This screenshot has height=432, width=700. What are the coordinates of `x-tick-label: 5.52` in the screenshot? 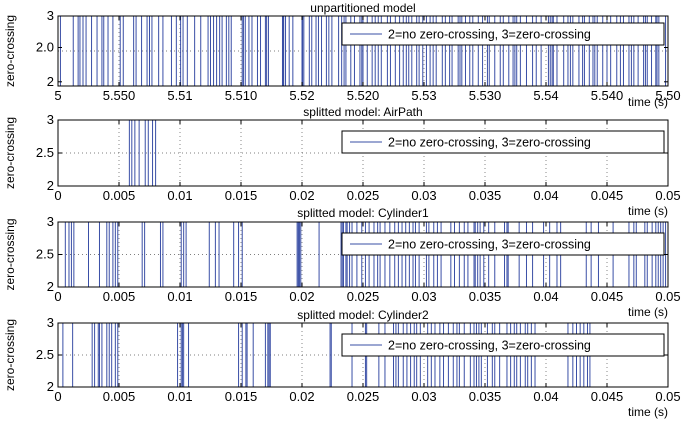 It's located at (301, 95).